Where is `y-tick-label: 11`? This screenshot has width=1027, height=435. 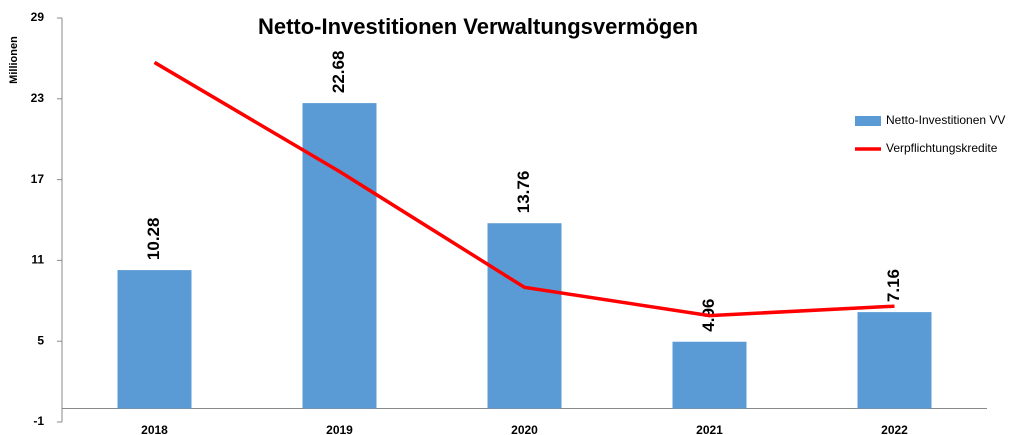 y-tick-label: 11 is located at coordinates (37, 260).